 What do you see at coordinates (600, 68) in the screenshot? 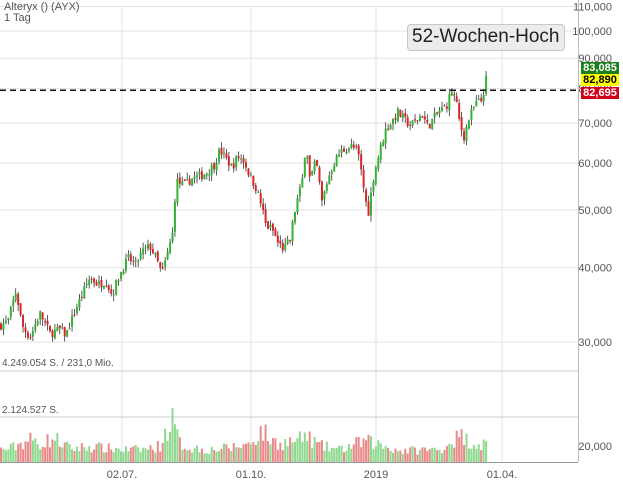
I see `price-label-high: 83,085` at bounding box center [600, 68].